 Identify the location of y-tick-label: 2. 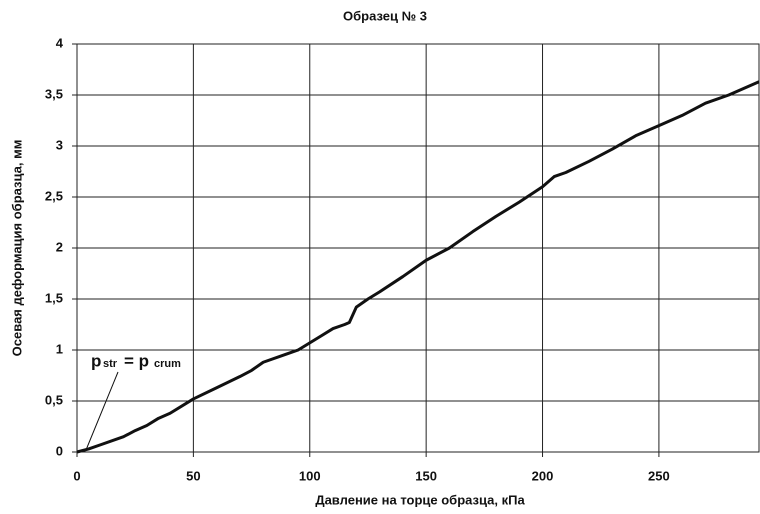
(59, 246).